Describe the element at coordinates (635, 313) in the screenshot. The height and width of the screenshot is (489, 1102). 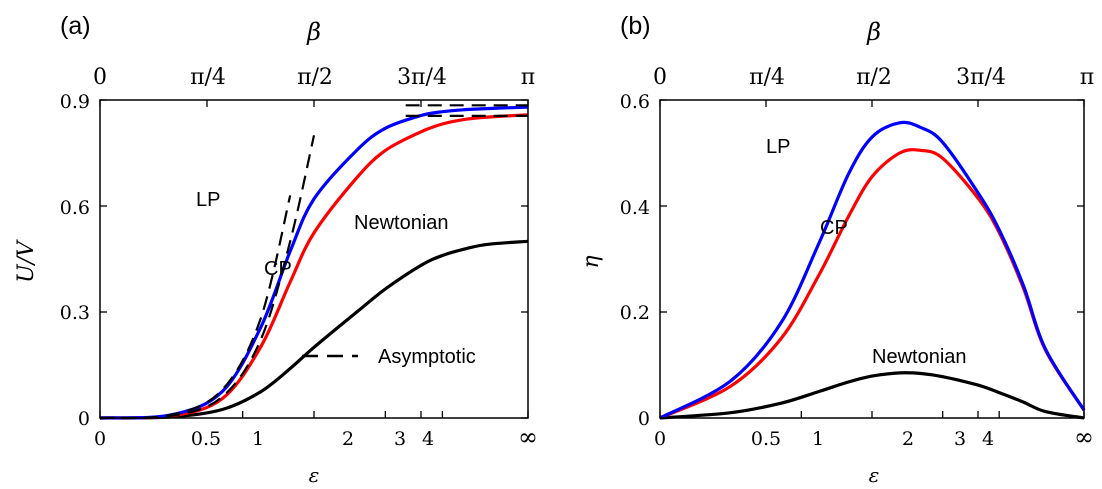
I see `y-tick-label: 0.2` at that location.